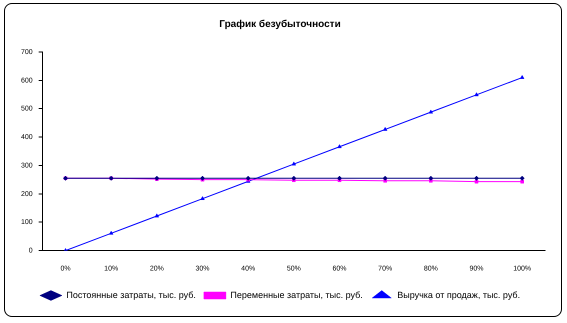 The width and height of the screenshot is (567, 323). What do you see at coordinates (280, 24) in the screenshot?
I see `chart-title: График безубыточности` at bounding box center [280, 24].